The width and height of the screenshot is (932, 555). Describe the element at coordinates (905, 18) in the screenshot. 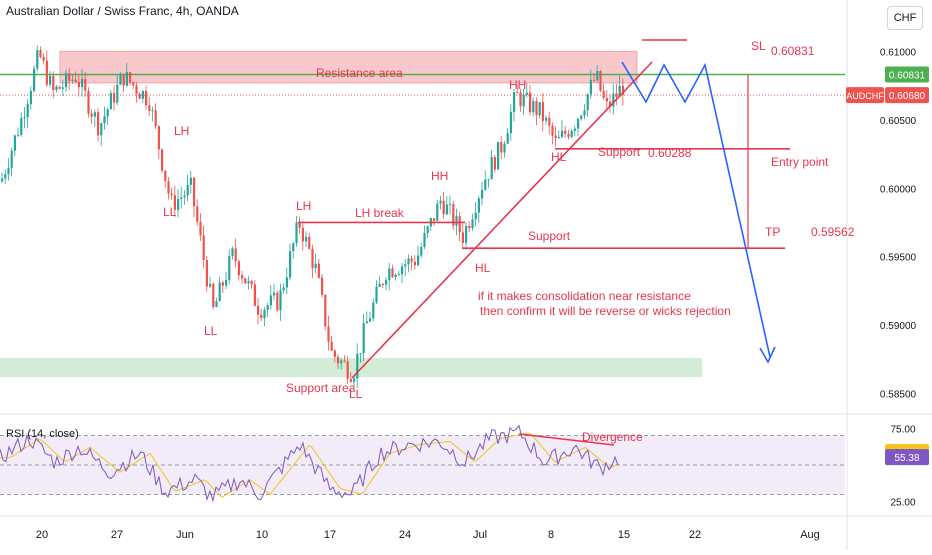

I see `currency-button: CHF` at that location.